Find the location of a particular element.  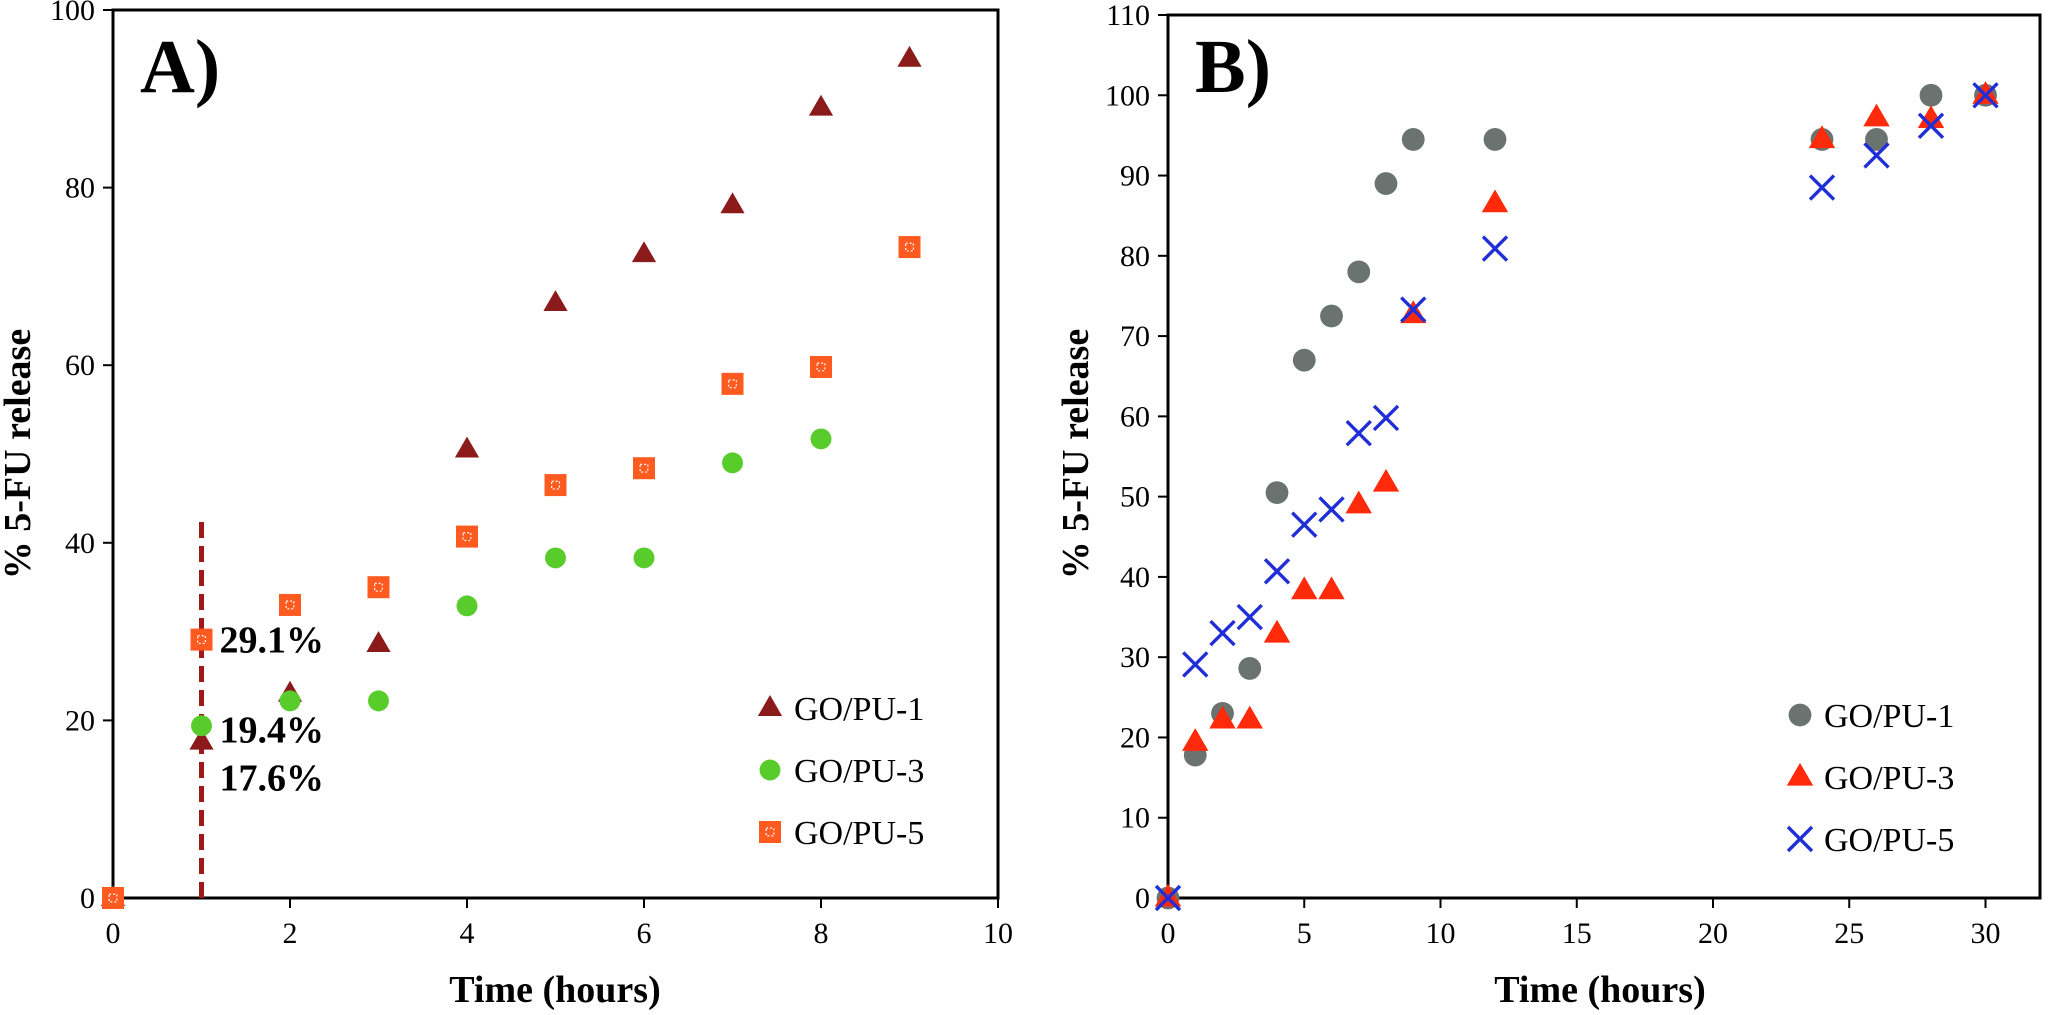

y-tick-label: 90 is located at coordinates (1135, 176).